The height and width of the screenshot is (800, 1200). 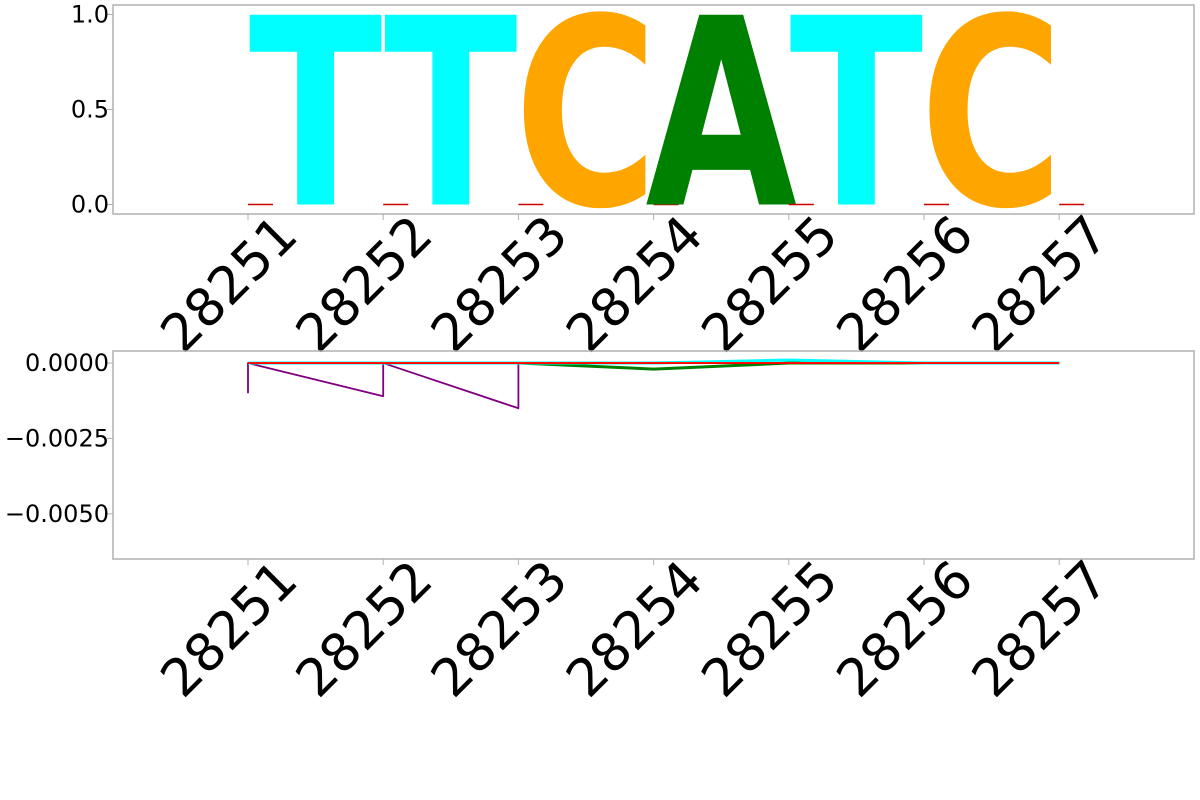 I want to click on logo-y-axis: 0.0 0.5 1.0, so click(x=92, y=110).